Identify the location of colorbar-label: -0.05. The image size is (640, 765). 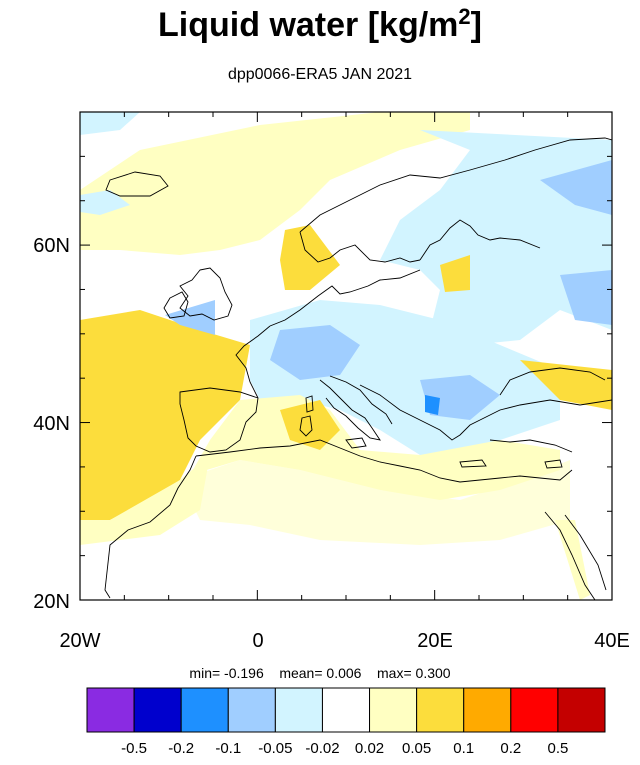
(275, 748).